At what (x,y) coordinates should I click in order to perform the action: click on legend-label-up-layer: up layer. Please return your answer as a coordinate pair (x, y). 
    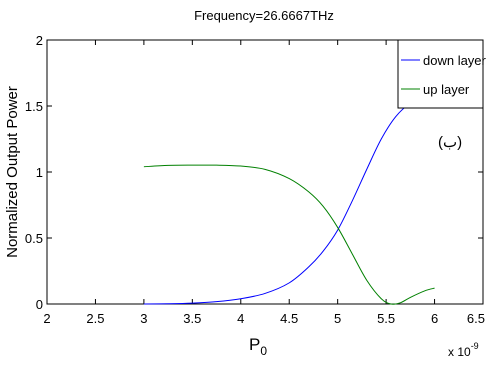
    Looking at the image, I should click on (446, 89).